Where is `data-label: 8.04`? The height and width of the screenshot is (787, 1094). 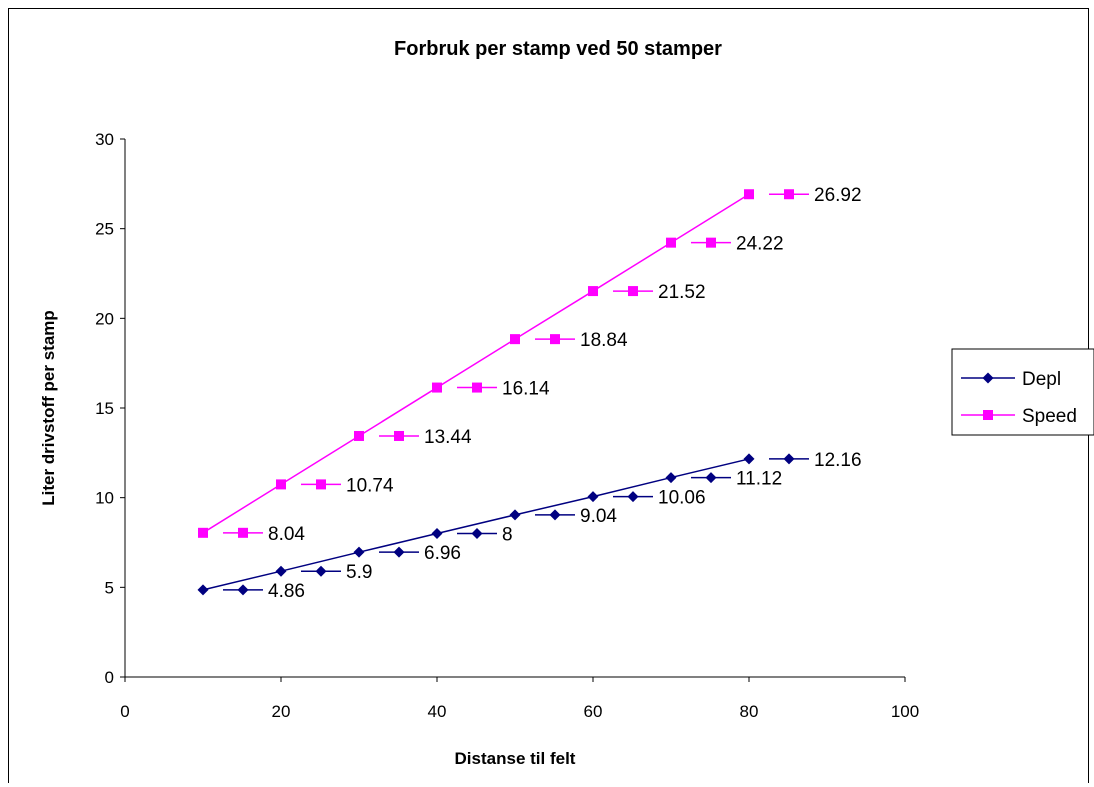
data-label: 8.04 is located at coordinates (286, 534).